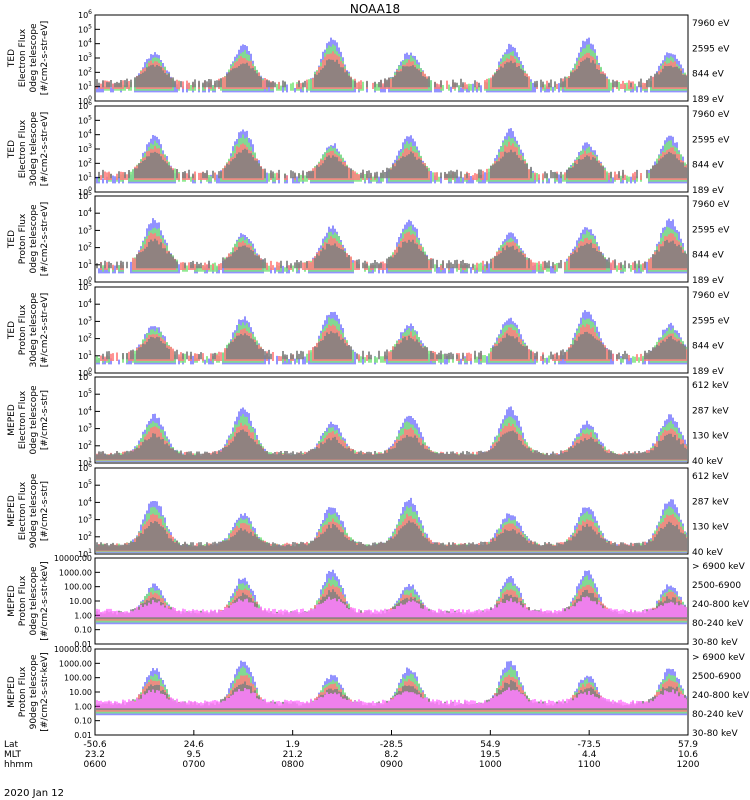  What do you see at coordinates (34, 601) in the screenshot?
I see `y-axis-label: 0deg telescope` at bounding box center [34, 601].